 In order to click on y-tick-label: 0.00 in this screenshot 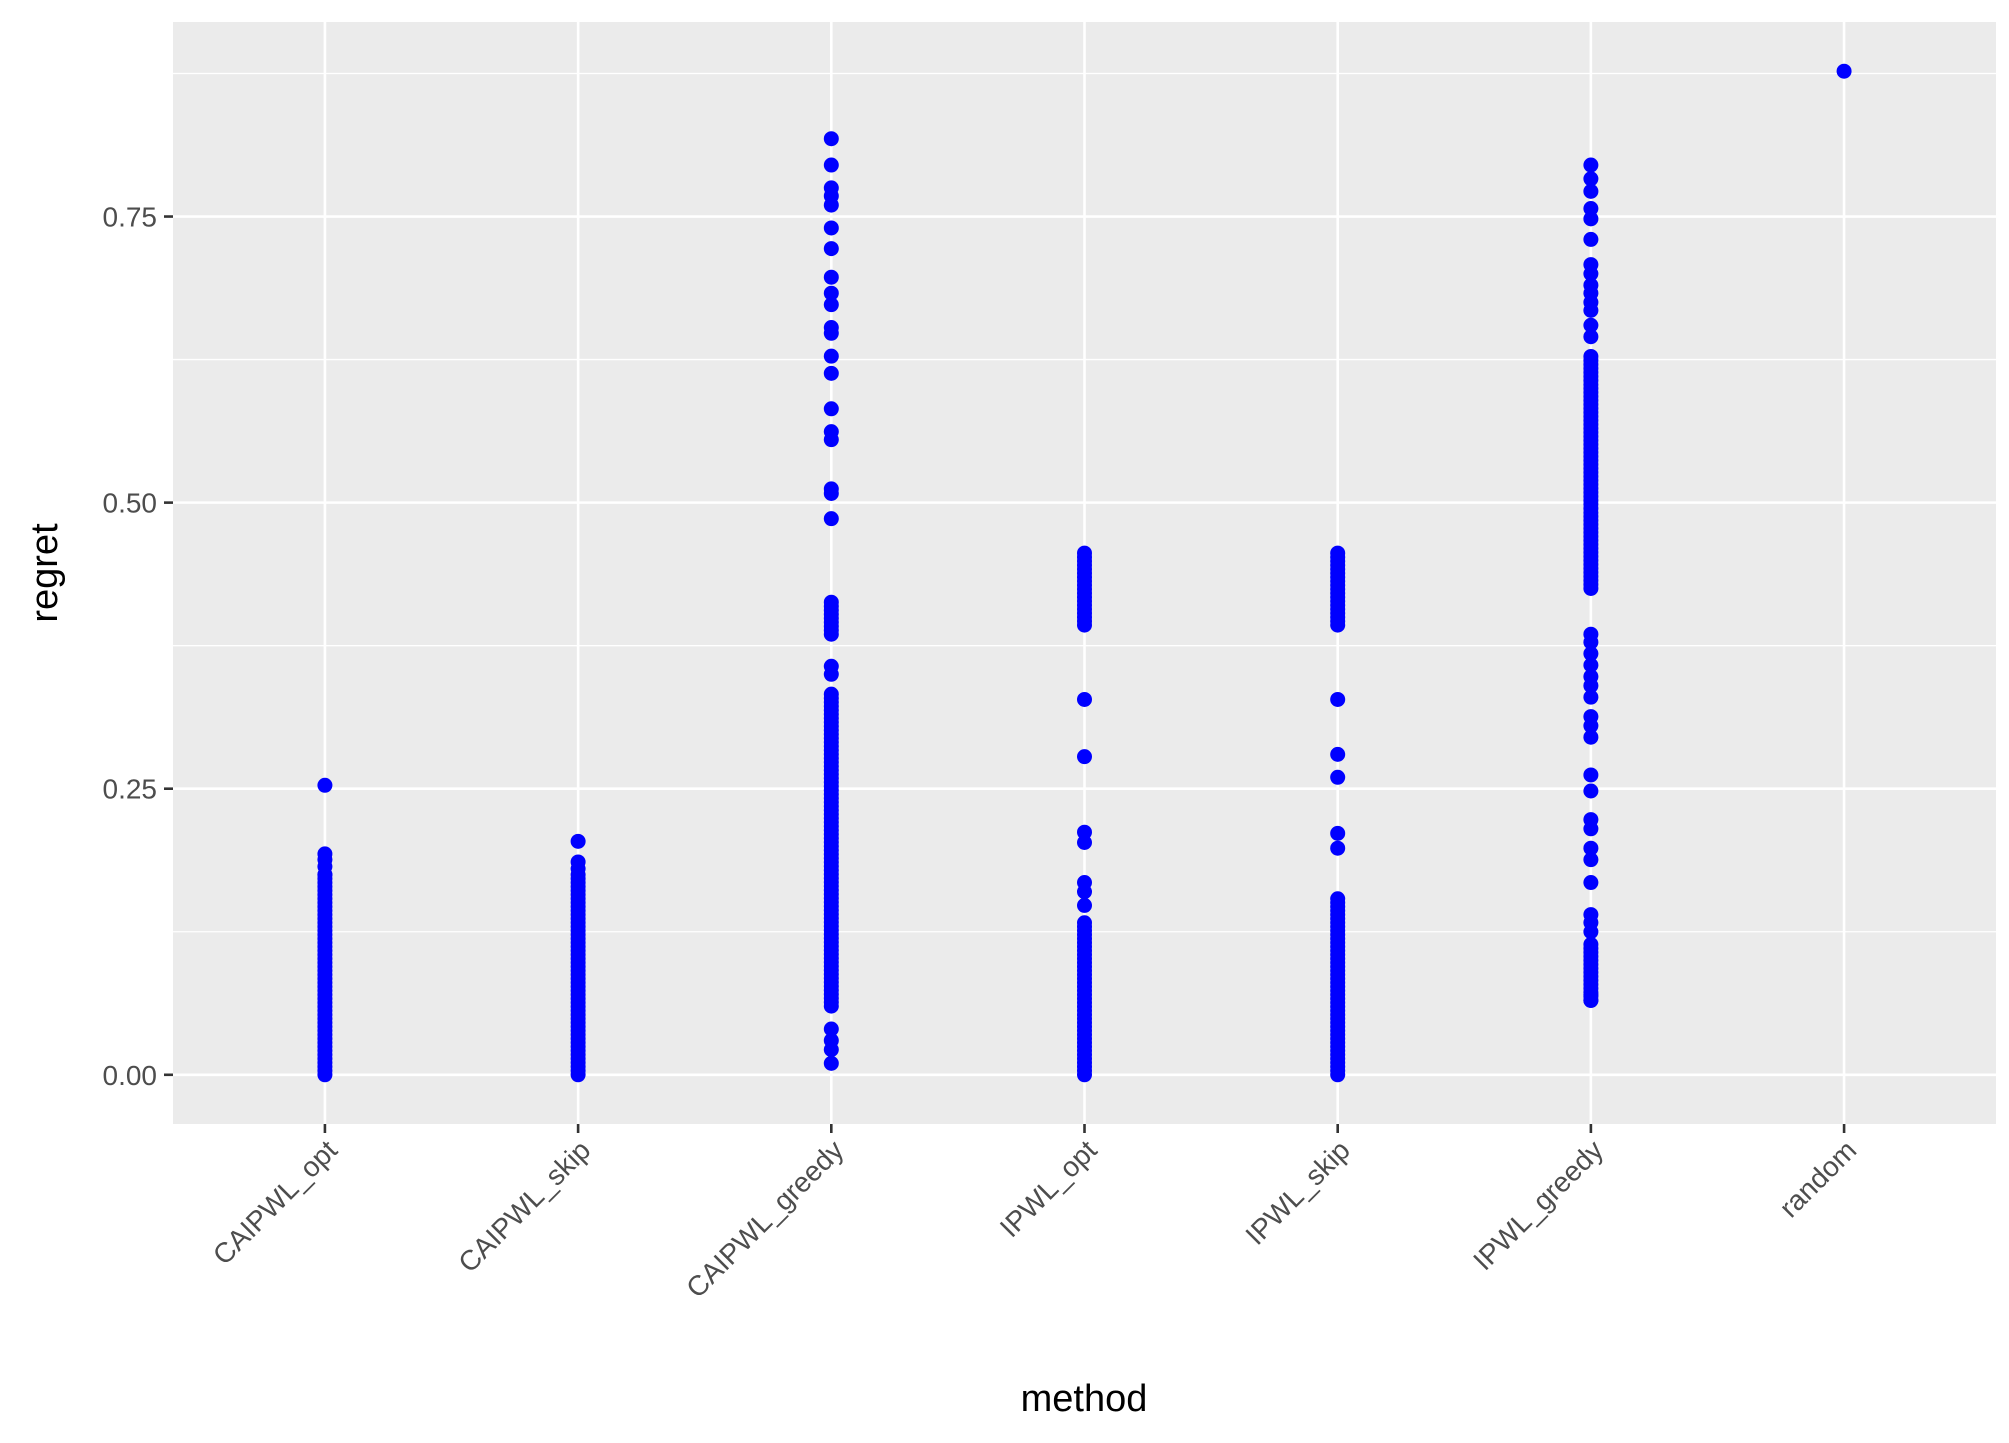, I will do `click(130, 1075)`.